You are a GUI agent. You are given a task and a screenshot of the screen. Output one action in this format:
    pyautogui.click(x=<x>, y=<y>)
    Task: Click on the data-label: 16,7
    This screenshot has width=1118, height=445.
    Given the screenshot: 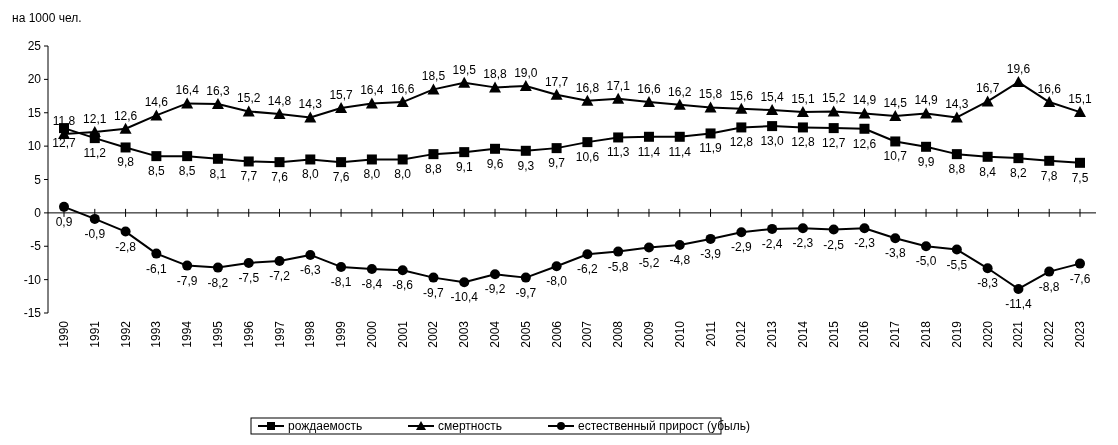 What is the action you would take?
    pyautogui.click(x=987, y=88)
    